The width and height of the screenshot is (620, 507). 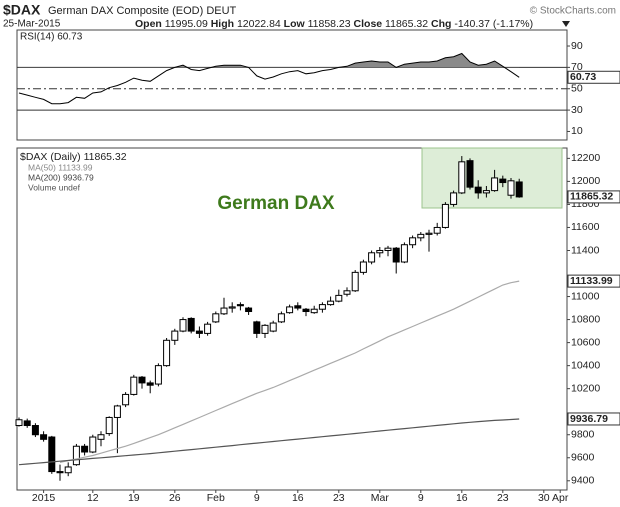 I want to click on copyright: © StockCharts.com, so click(x=573, y=11).